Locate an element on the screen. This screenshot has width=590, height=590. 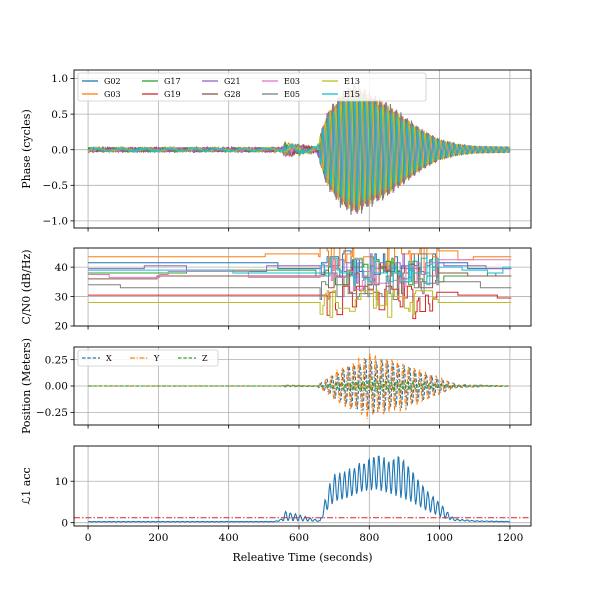
y-tick-label: 40 is located at coordinates (61, 268).